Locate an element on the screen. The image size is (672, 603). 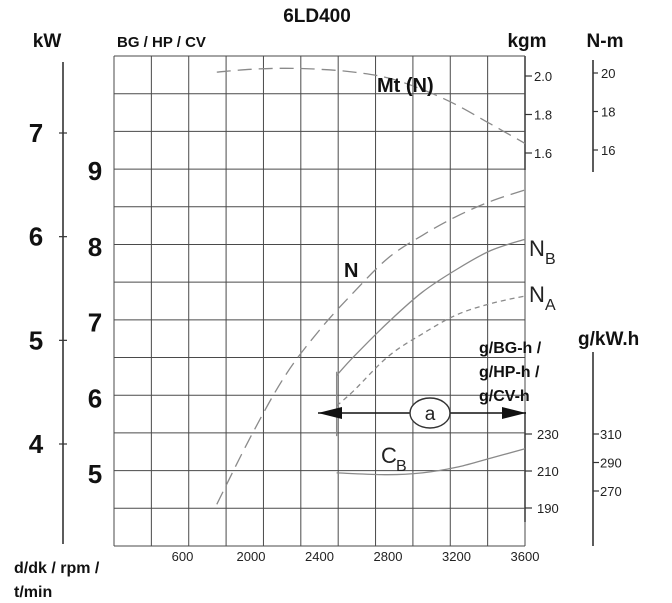
nm-tick-label: 16 is located at coordinates (608, 150).